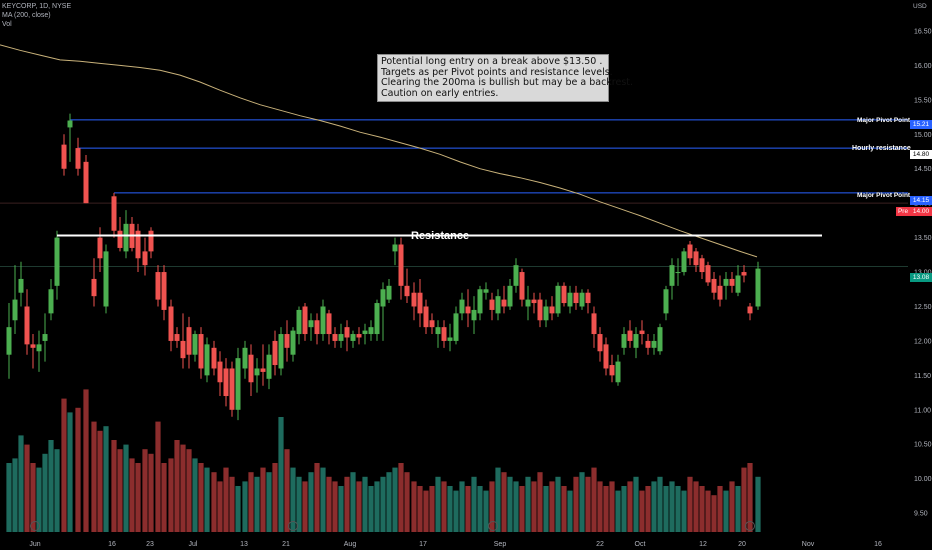 This screenshot has width=932, height=550. Describe the element at coordinates (881, 148) in the screenshot. I see `level-label: Hourly resistance` at that location.